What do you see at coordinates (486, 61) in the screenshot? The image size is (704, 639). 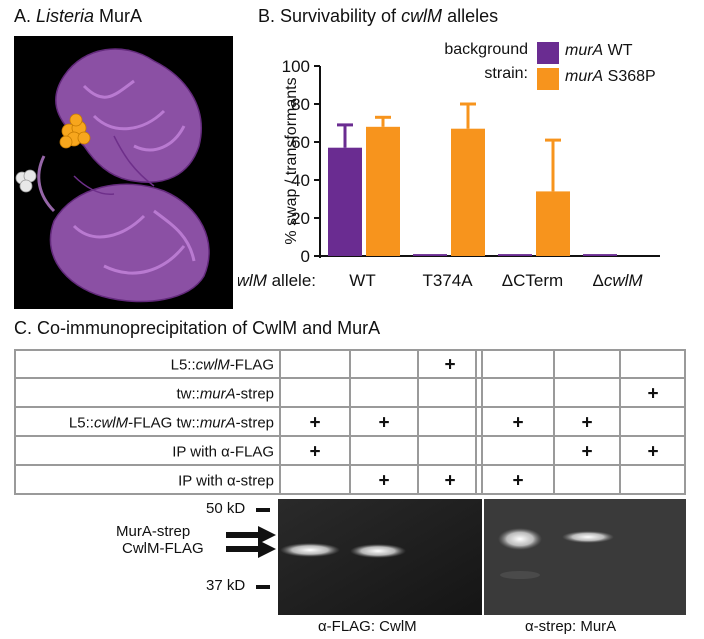 I see `legend-header: background strain:` at bounding box center [486, 61].